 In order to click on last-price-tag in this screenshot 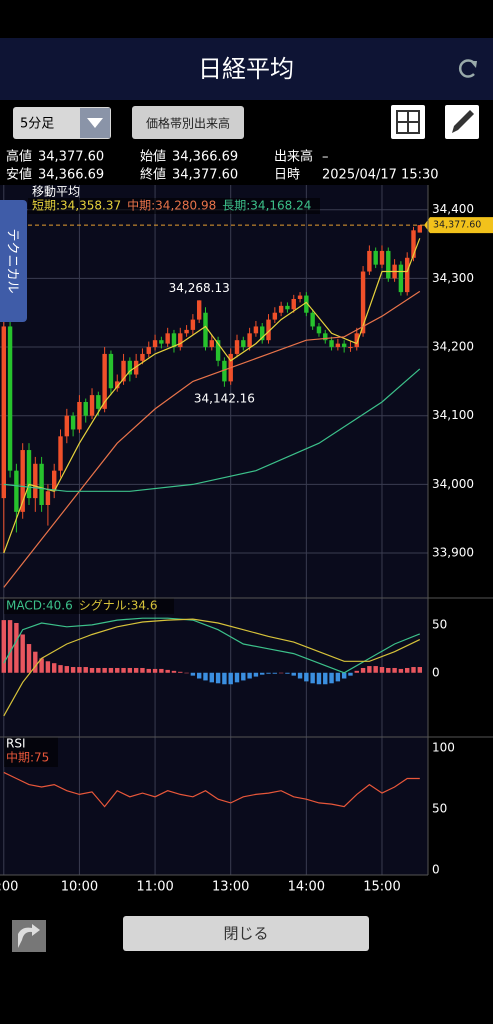, I will do `click(458, 225)`.